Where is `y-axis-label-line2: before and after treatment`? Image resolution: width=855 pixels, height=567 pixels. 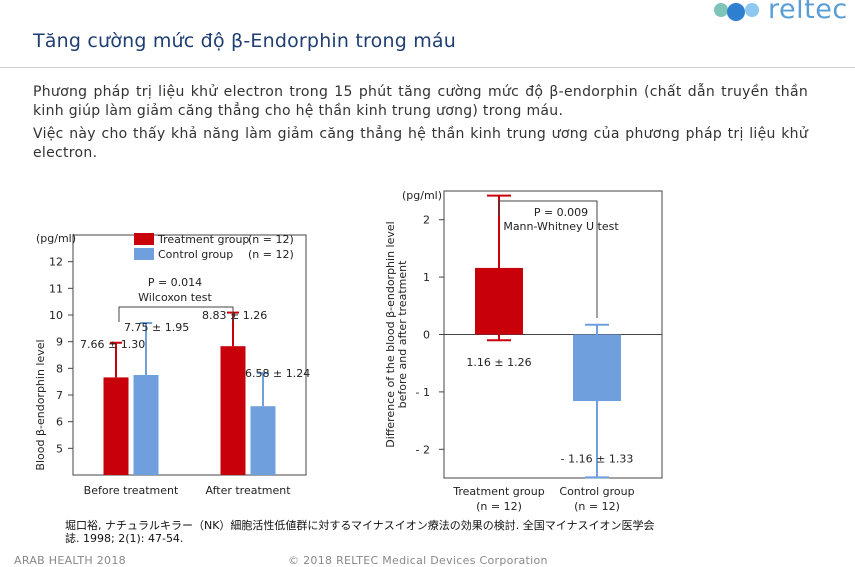
y-axis-label-line2: before and after treatment is located at coordinates (402, 334).